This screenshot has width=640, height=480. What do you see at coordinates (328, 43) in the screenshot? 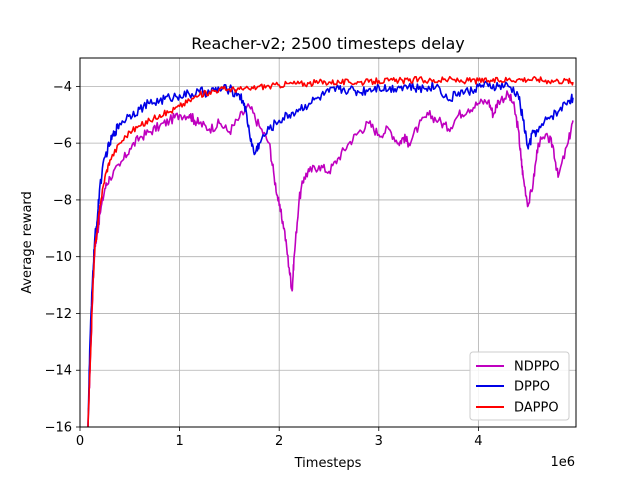
I see `chart-title: Reacher-v2; 2500 timesteps delay` at bounding box center [328, 43].